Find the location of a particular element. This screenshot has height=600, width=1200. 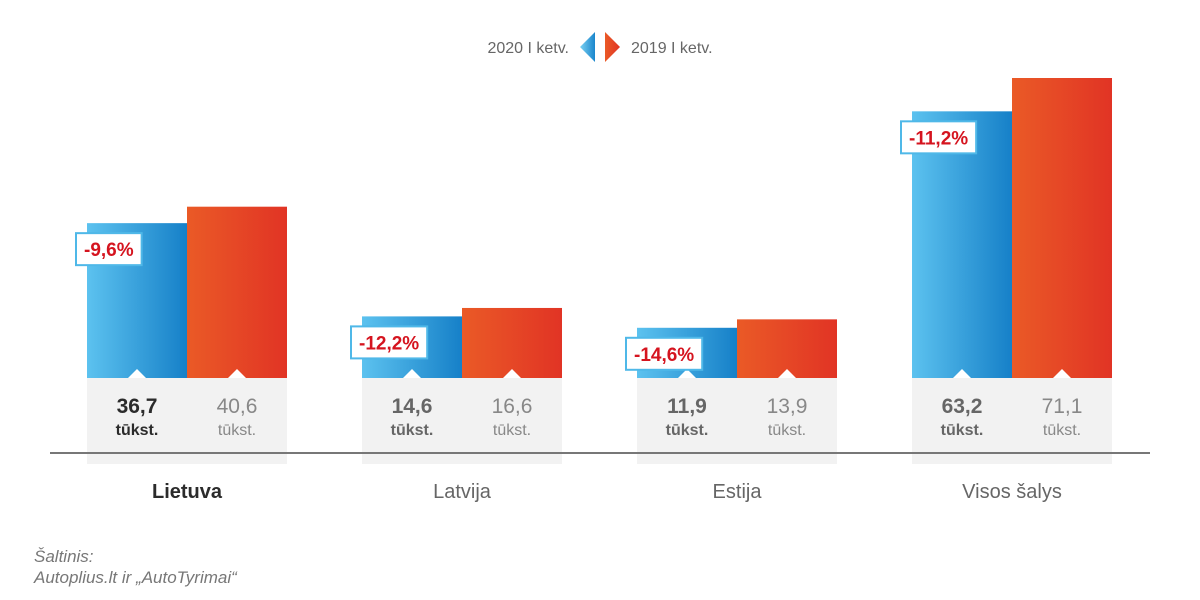

legend-label-2019: 2019 I ketv. is located at coordinates (672, 48).